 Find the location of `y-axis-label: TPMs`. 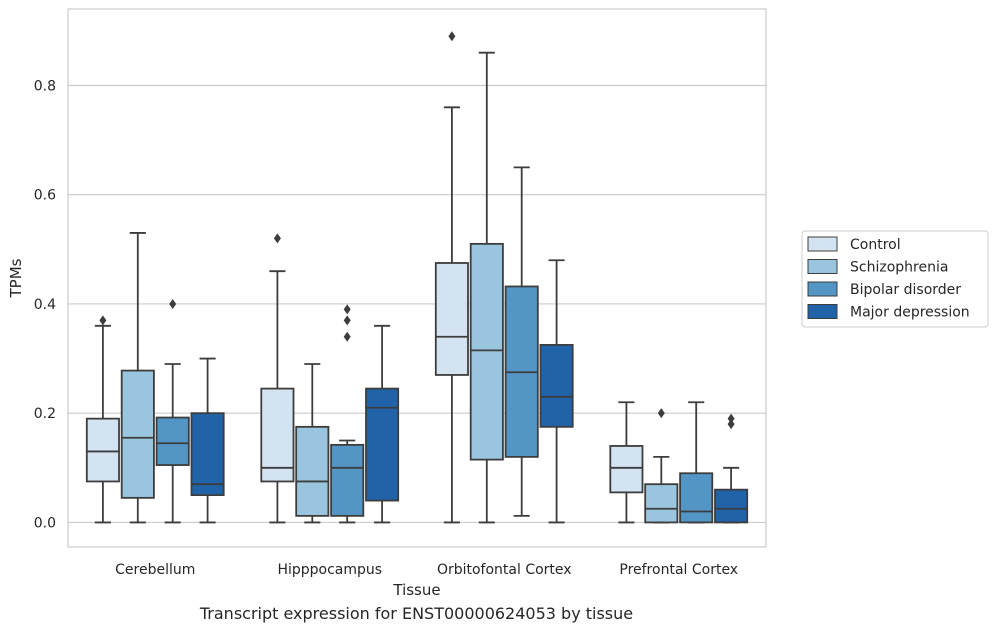

y-axis-label: TPMs is located at coordinates (16, 278).